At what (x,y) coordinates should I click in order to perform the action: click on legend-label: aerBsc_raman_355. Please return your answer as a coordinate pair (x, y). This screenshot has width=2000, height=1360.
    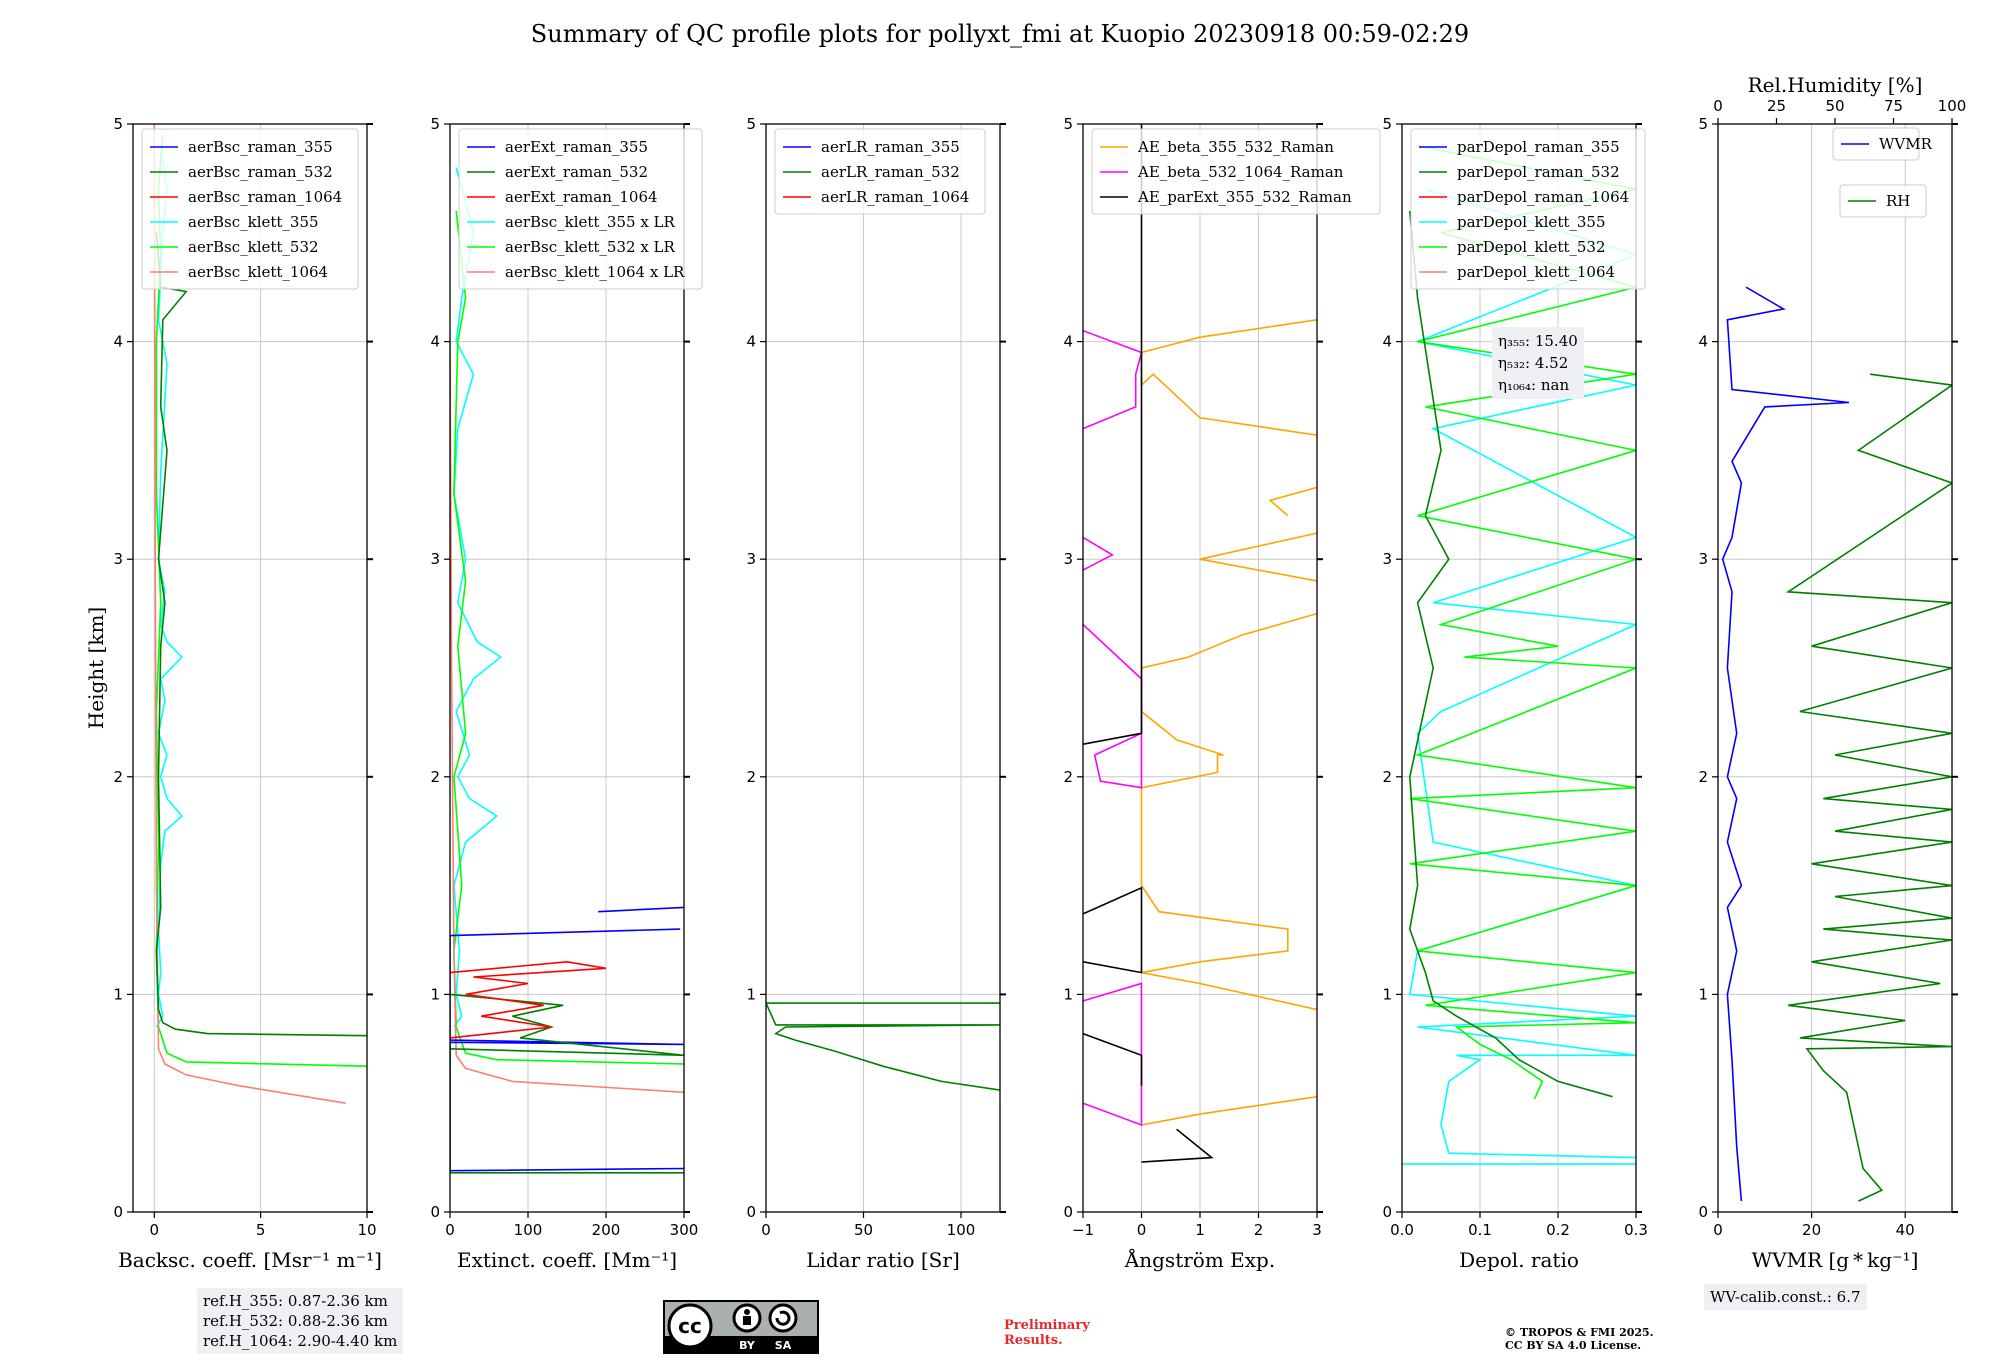
    Looking at the image, I should click on (260, 147).